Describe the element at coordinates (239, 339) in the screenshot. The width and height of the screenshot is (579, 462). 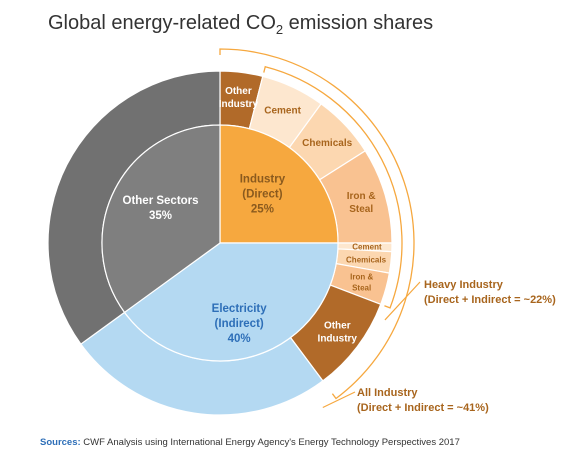
I see `inner-label-electricity-indirect-3: 40%` at that location.